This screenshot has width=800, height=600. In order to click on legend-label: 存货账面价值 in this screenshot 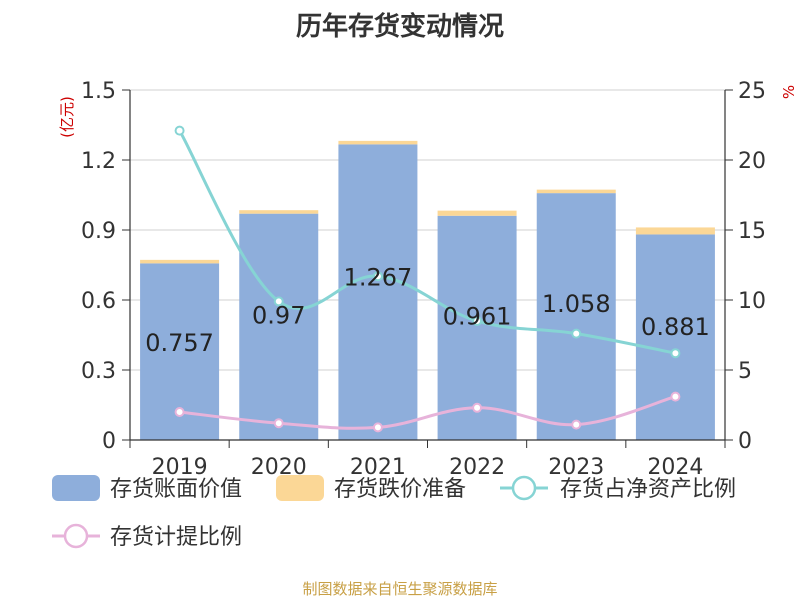, I will do `click(176, 489)`.